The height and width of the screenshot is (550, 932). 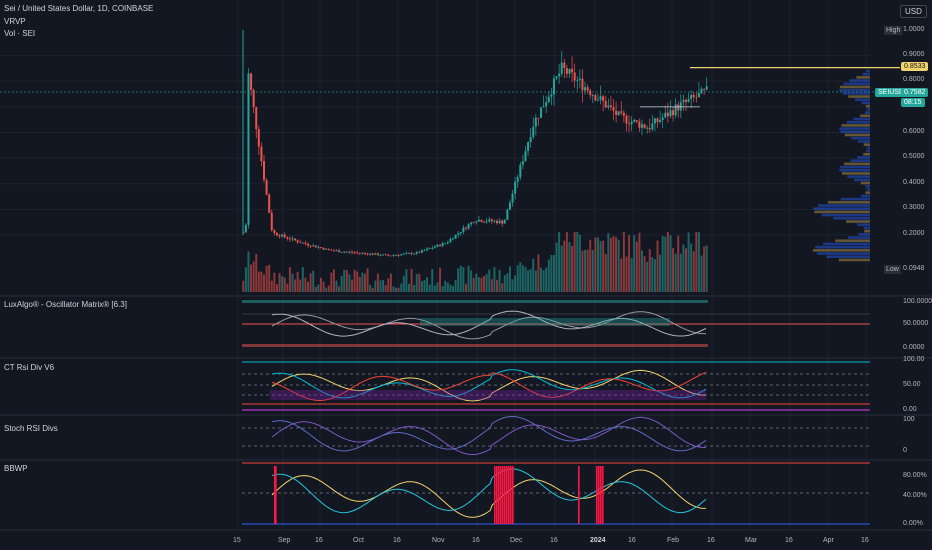 What do you see at coordinates (16, 468) in the screenshot?
I see `bbwp-pane-title: BBWP` at bounding box center [16, 468].